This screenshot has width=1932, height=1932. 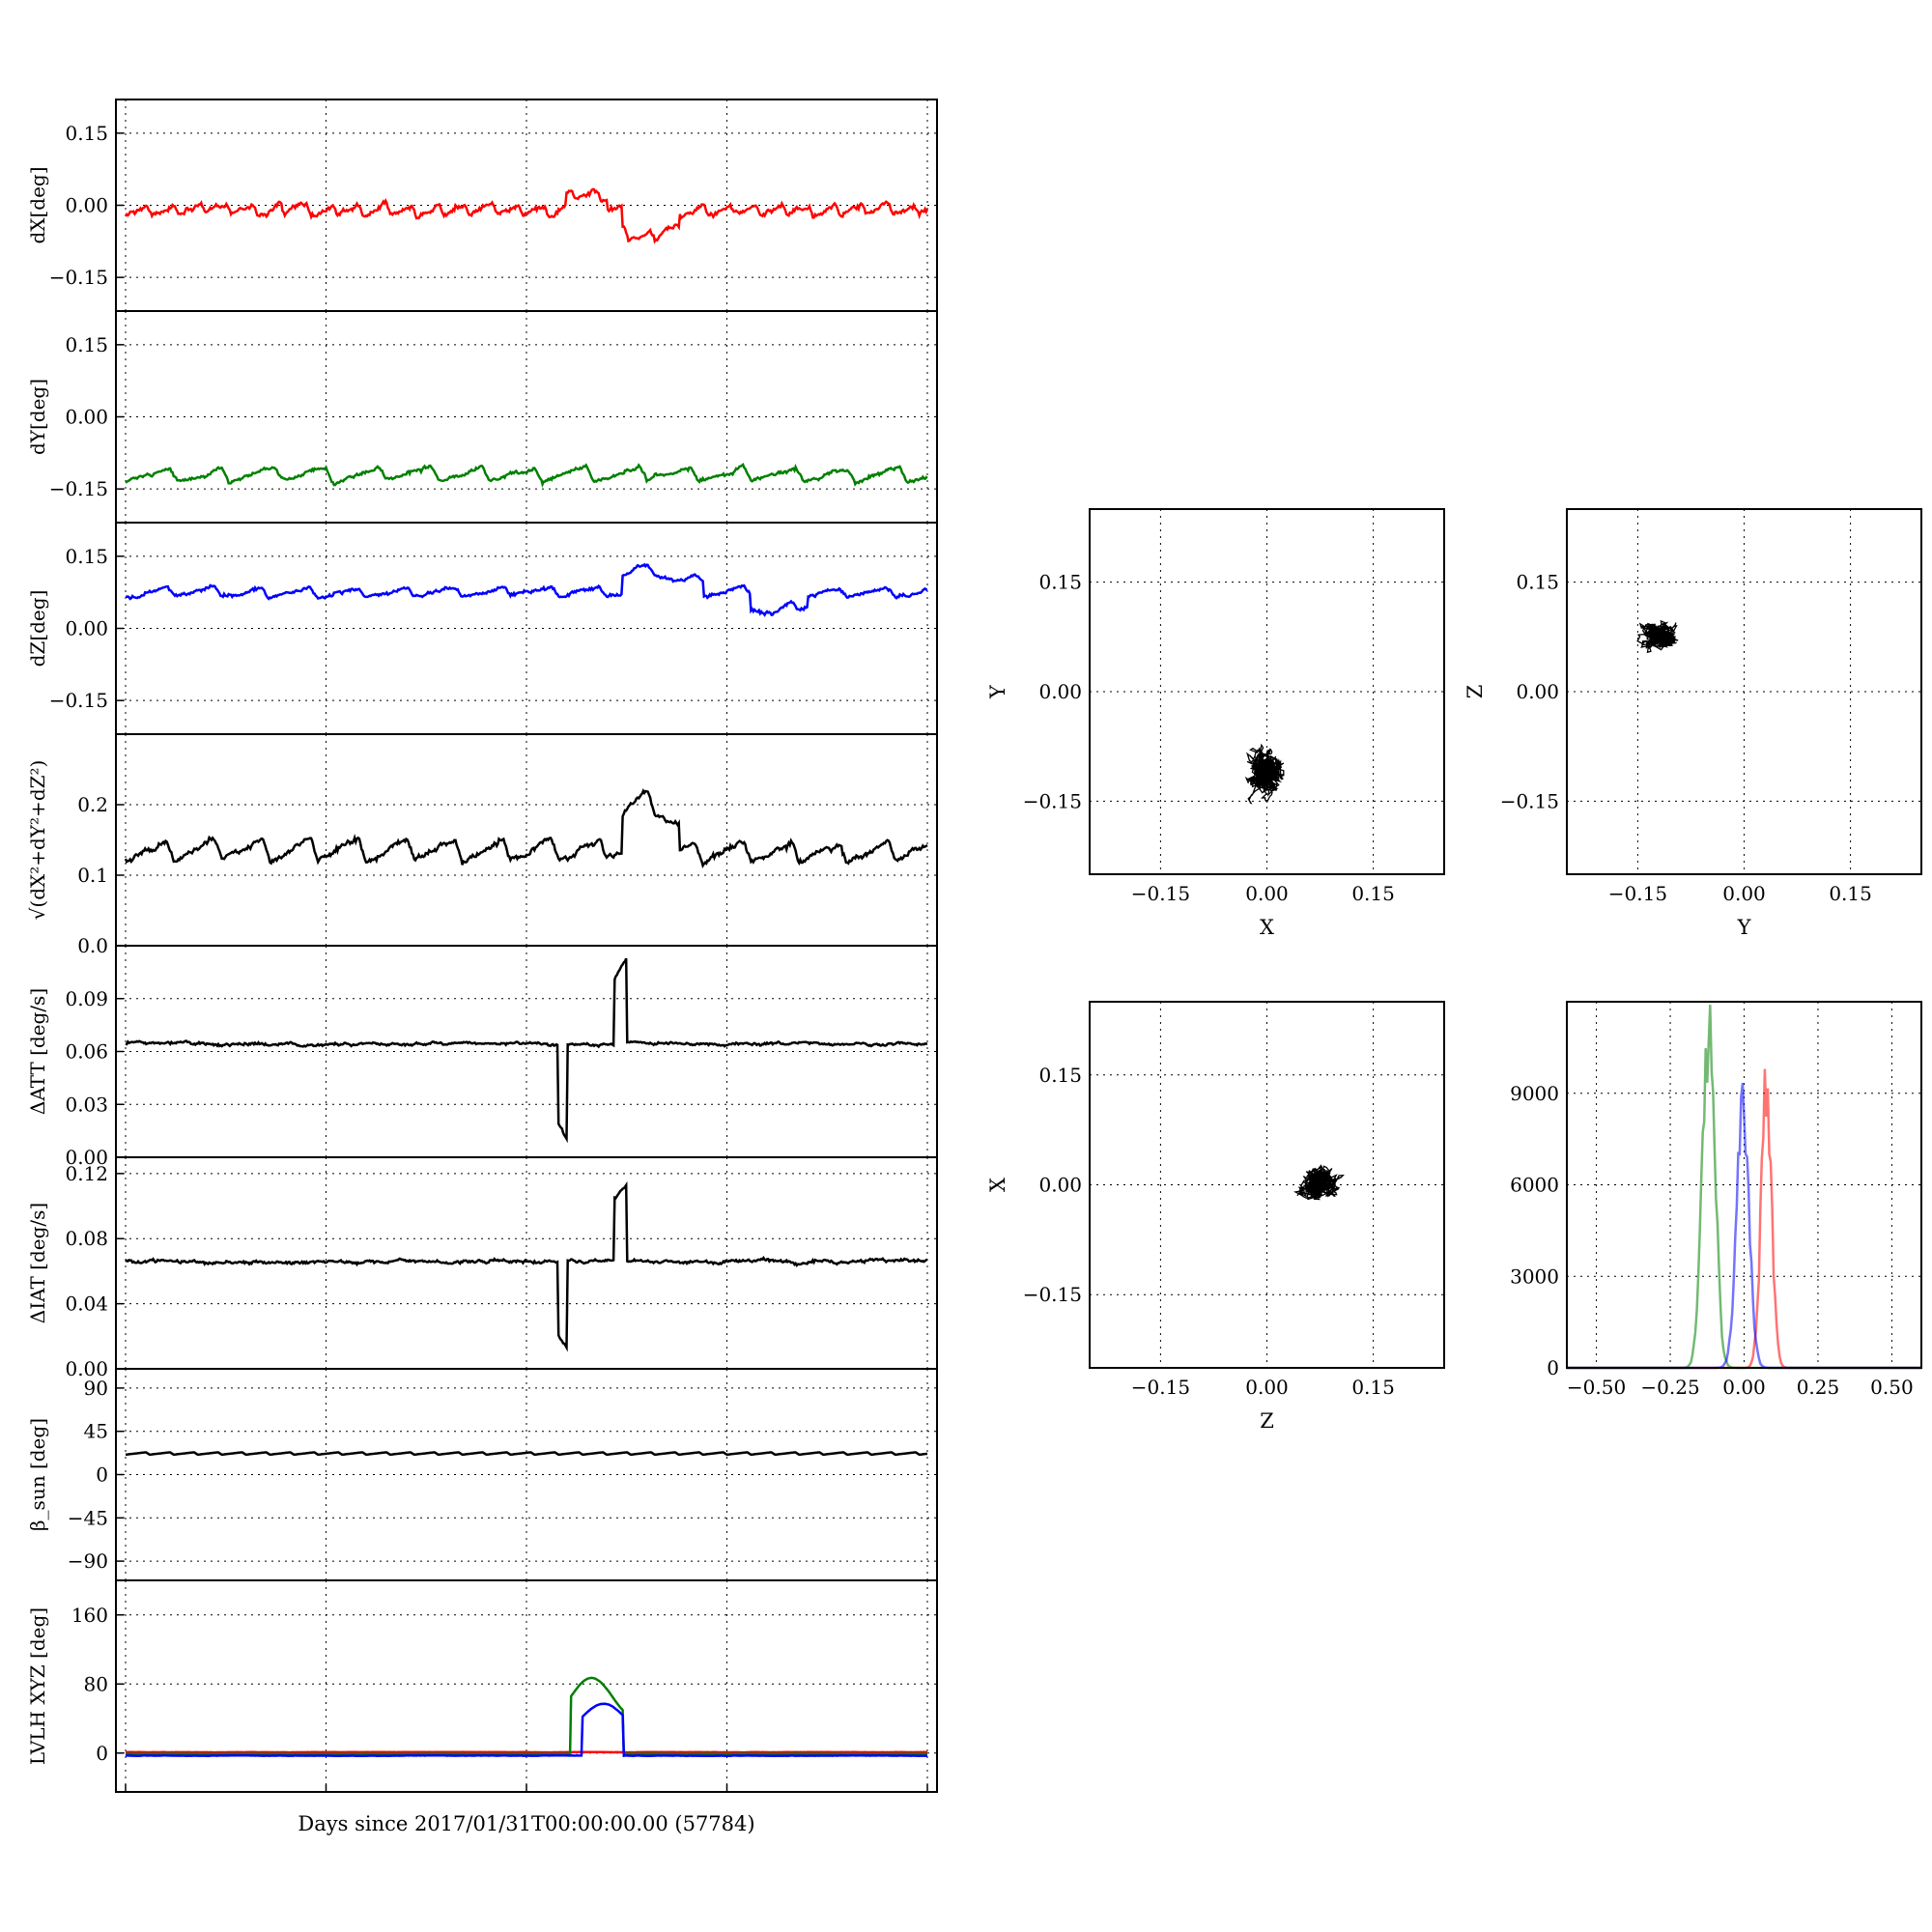 I want to click on xtick-label-4: 0.50, so click(x=1892, y=1387).